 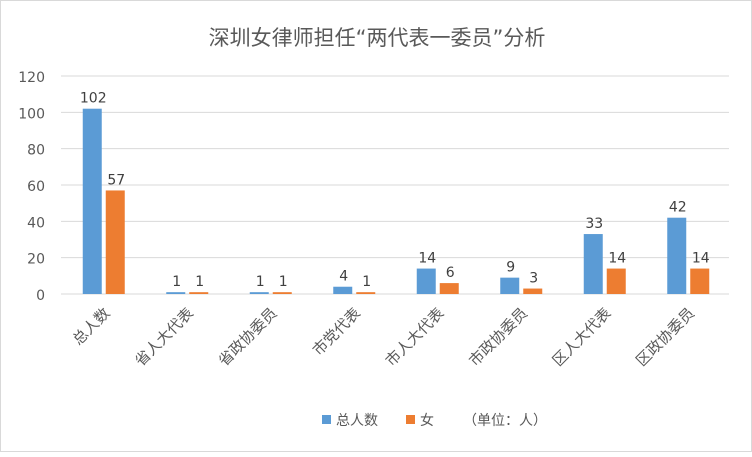 I want to click on x-tick-label: 区人大代表, so click(x=582, y=337).